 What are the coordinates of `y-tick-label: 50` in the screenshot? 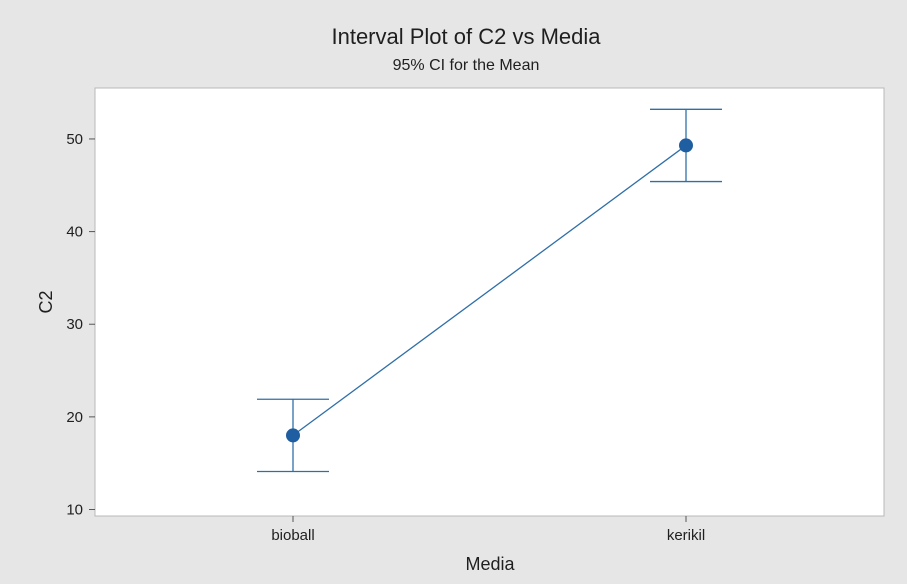 It's located at (74, 139).